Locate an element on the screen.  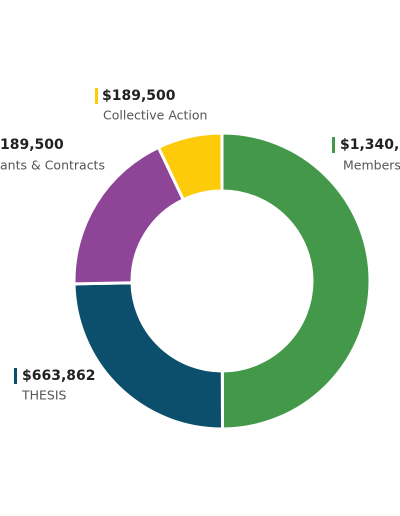
category-label: Members is located at coordinates (371, 165).